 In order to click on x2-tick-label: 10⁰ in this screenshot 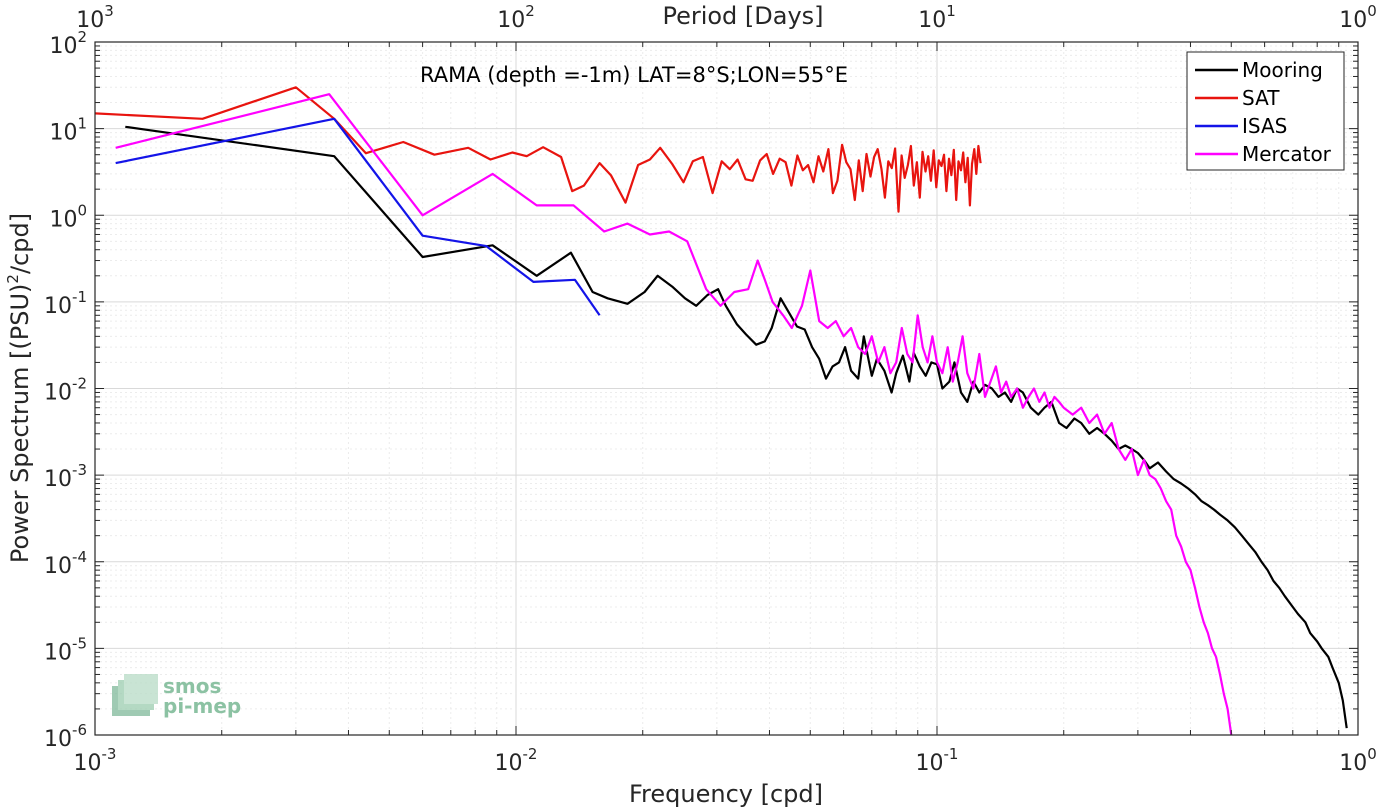, I will do `click(1358, 17)`.